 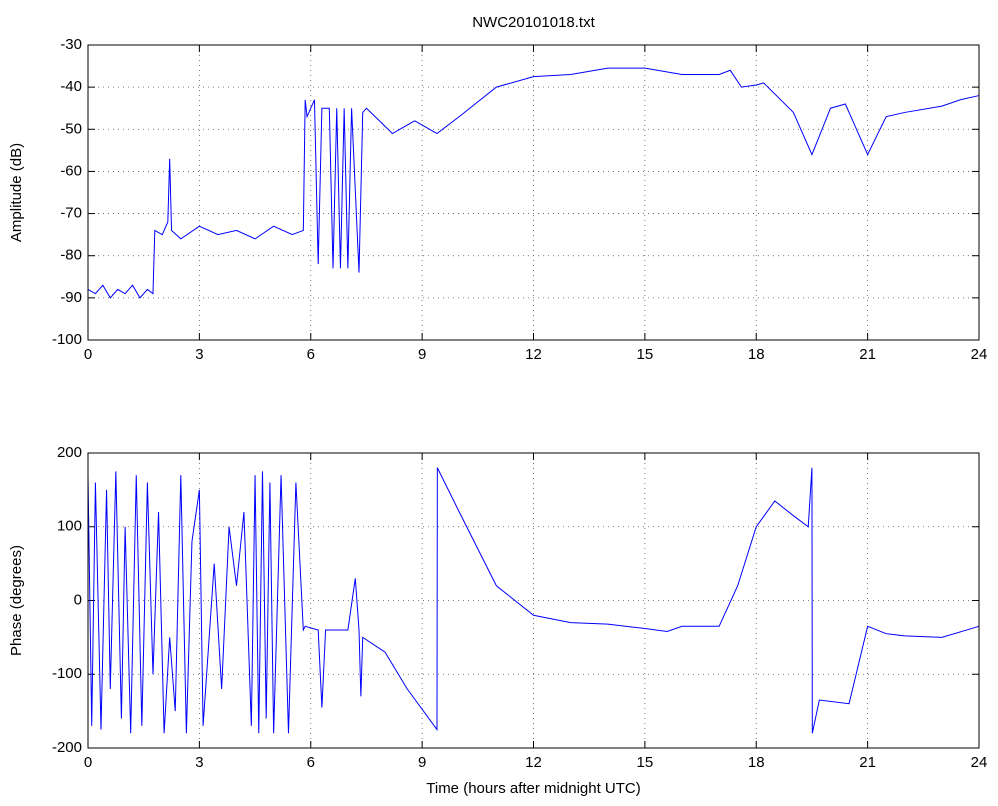 What do you see at coordinates (71, 255) in the screenshot?
I see `y-tick-label: -80` at bounding box center [71, 255].